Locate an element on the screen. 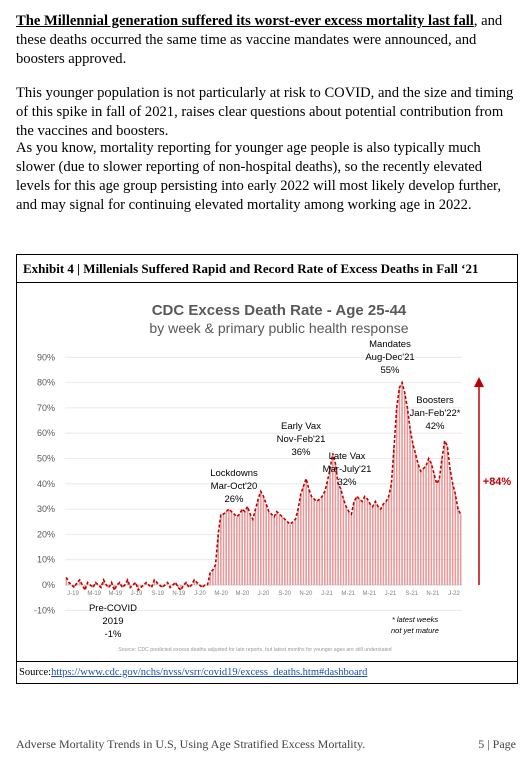 The height and width of the screenshot is (763, 530). annotation-earlyvax-value: 36% is located at coordinates (301, 452).